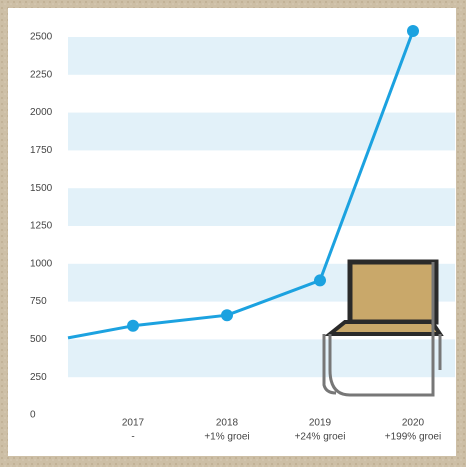 This screenshot has height=467, width=466. I want to click on y-tick-label: 1250, so click(41, 226).